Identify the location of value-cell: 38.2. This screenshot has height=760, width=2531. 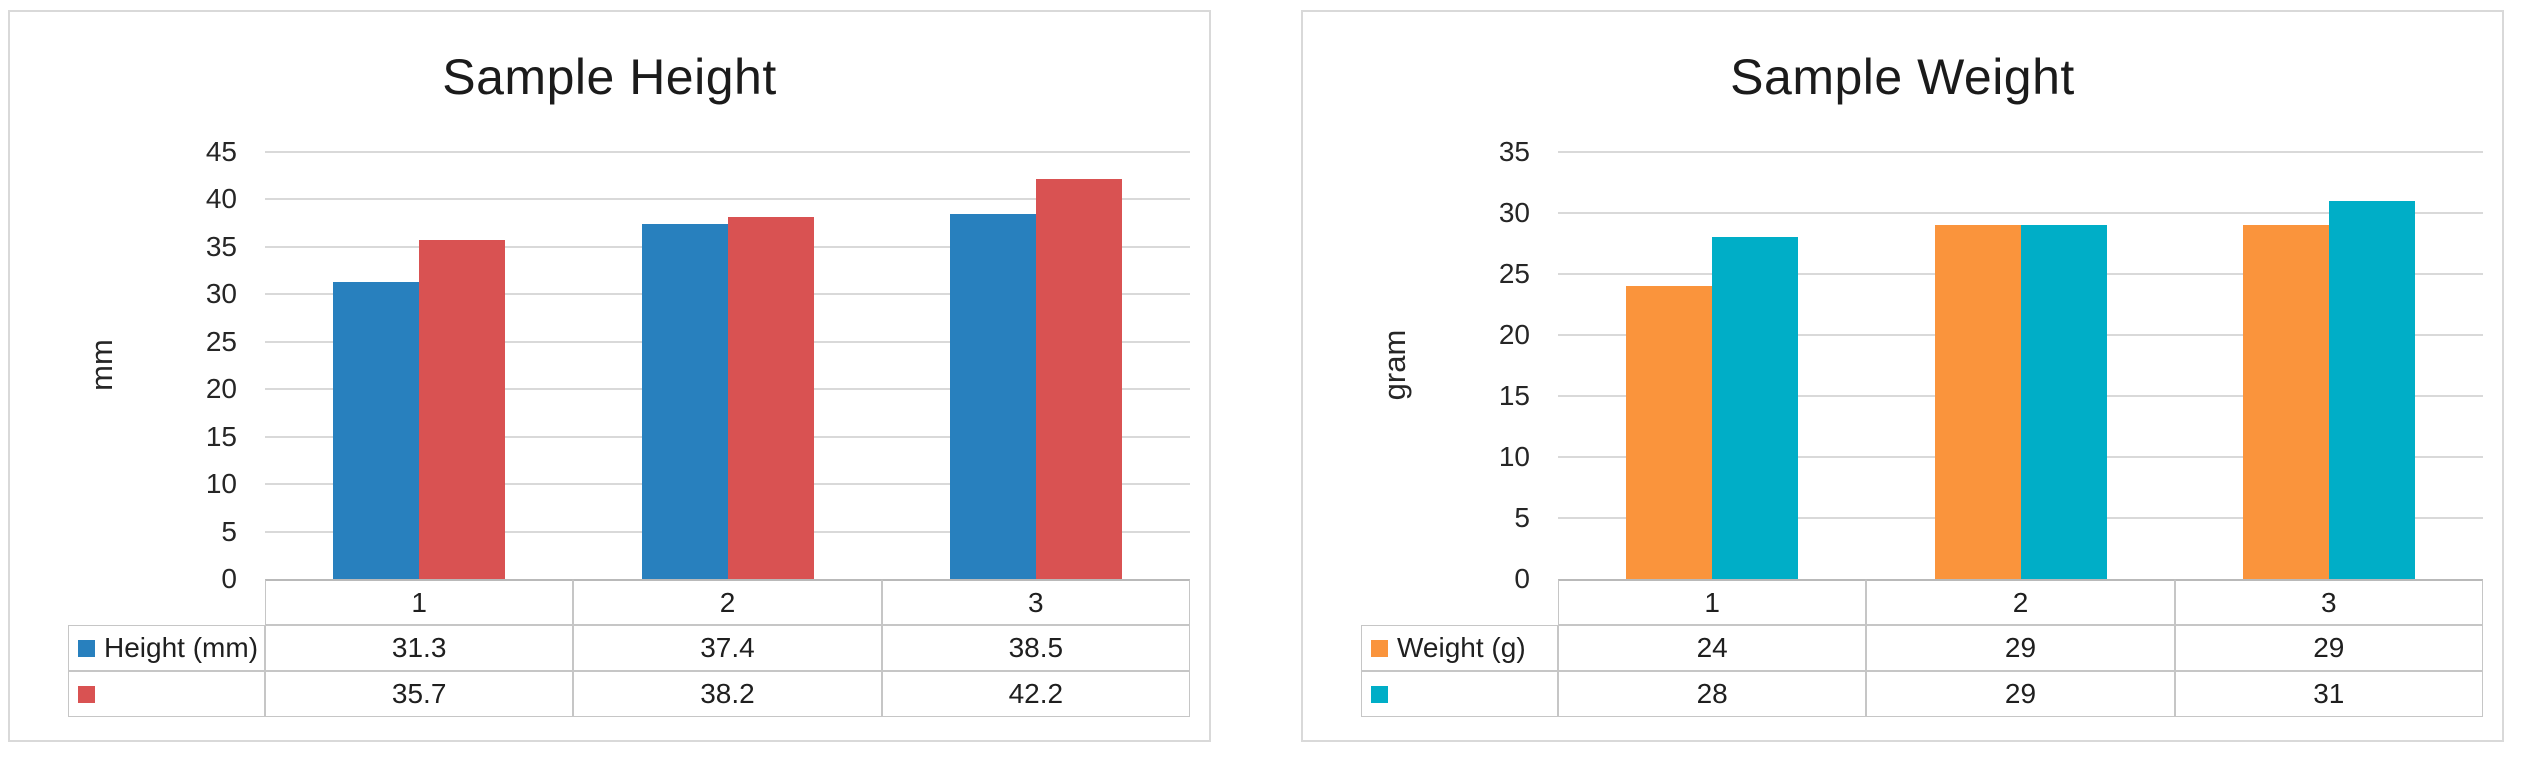
(727, 694).